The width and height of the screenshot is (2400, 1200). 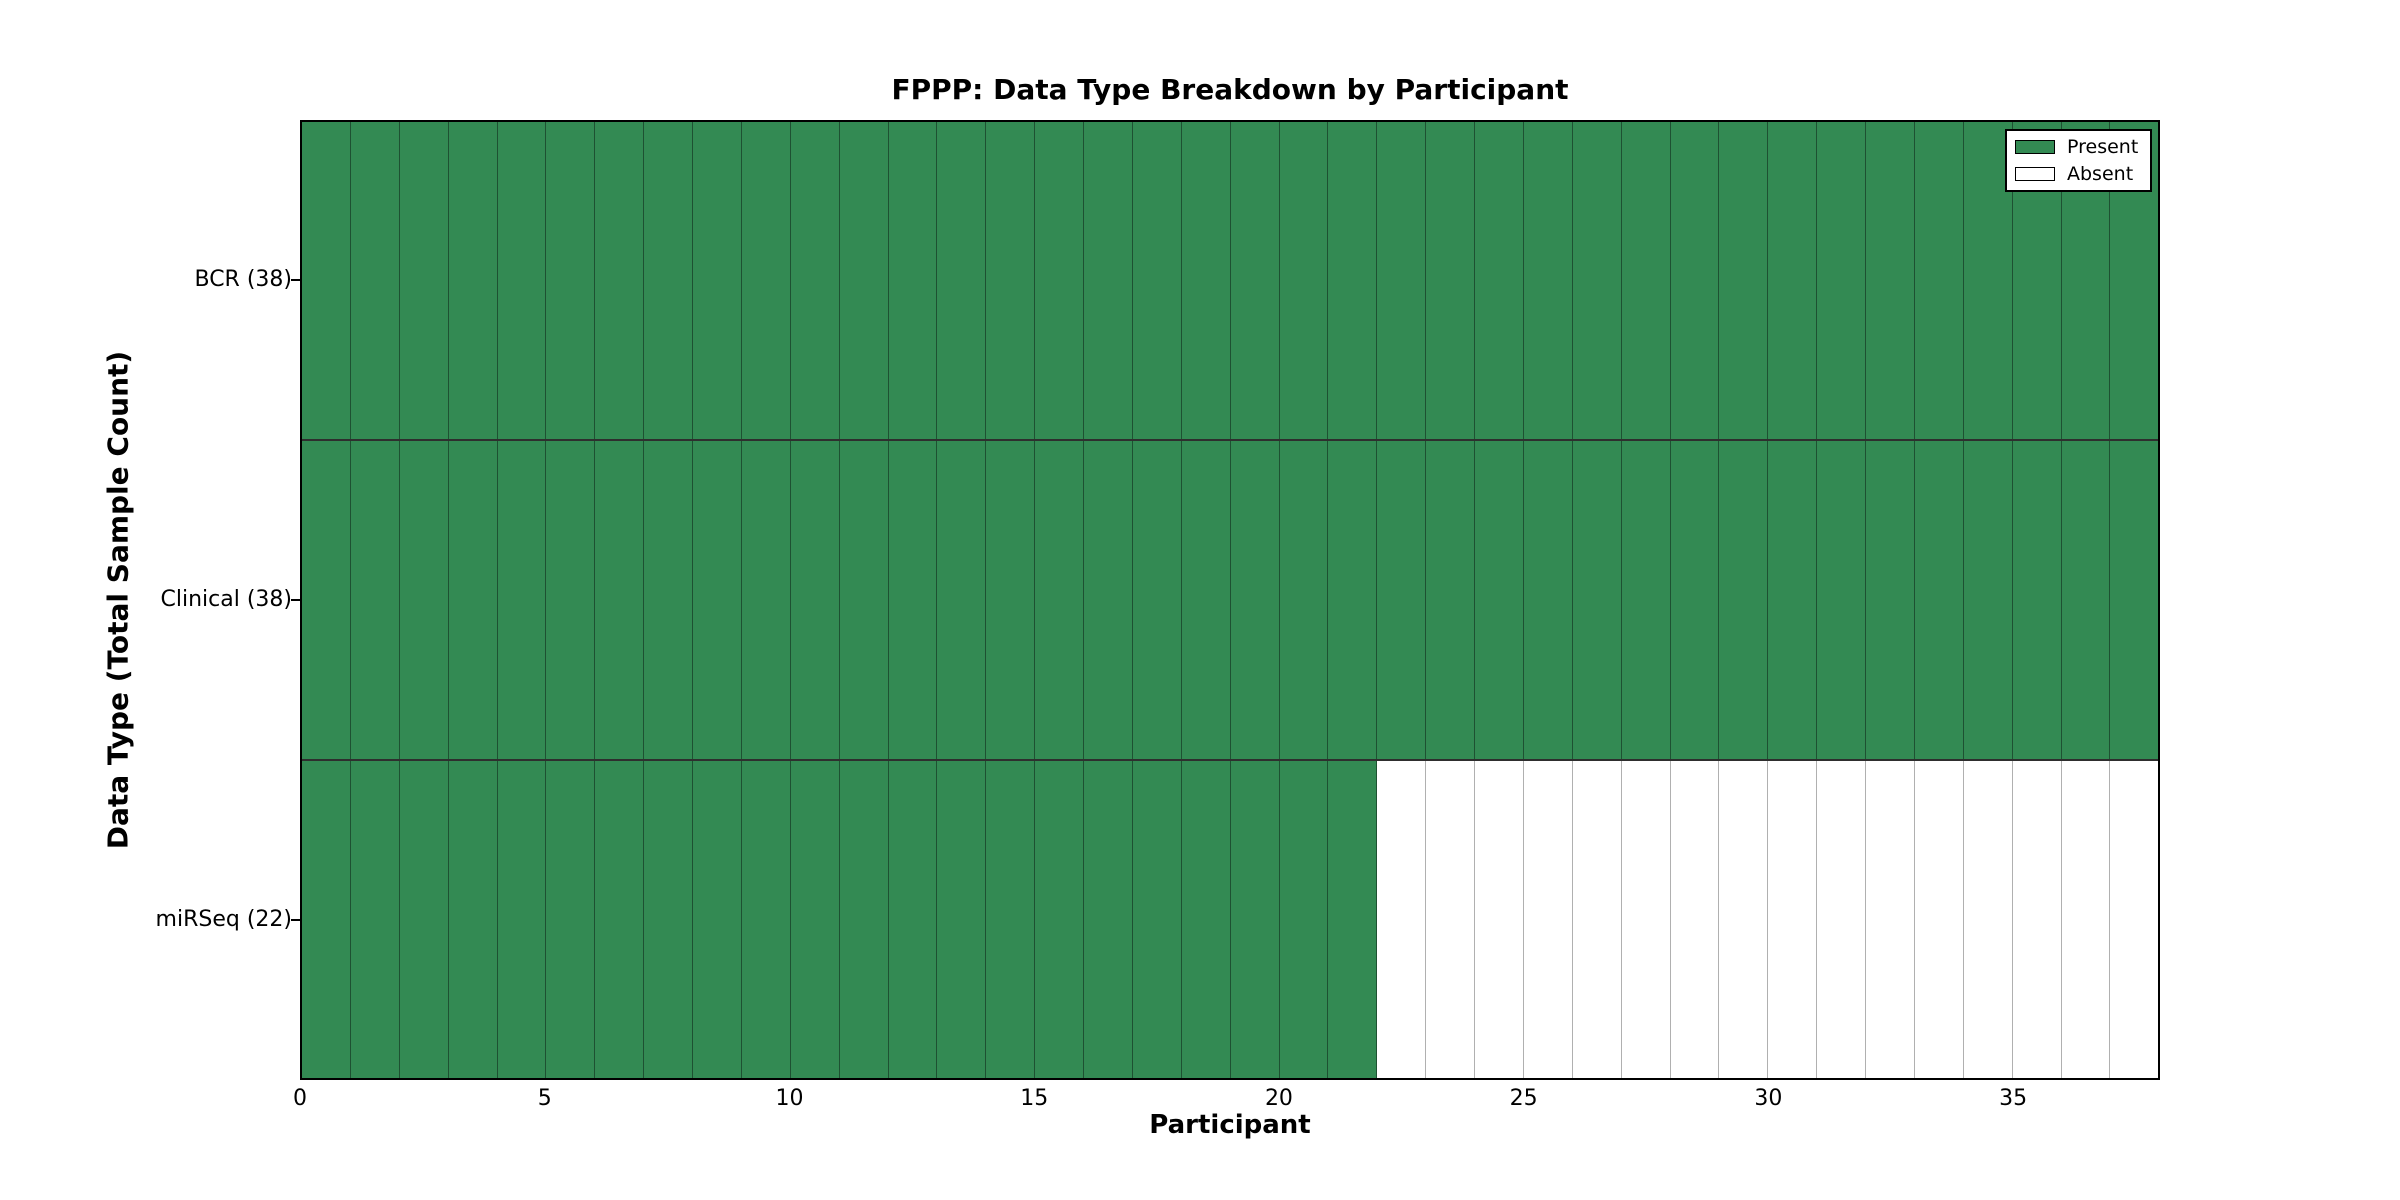 I want to click on x-tick-label: 25, so click(x=1523, y=1098).